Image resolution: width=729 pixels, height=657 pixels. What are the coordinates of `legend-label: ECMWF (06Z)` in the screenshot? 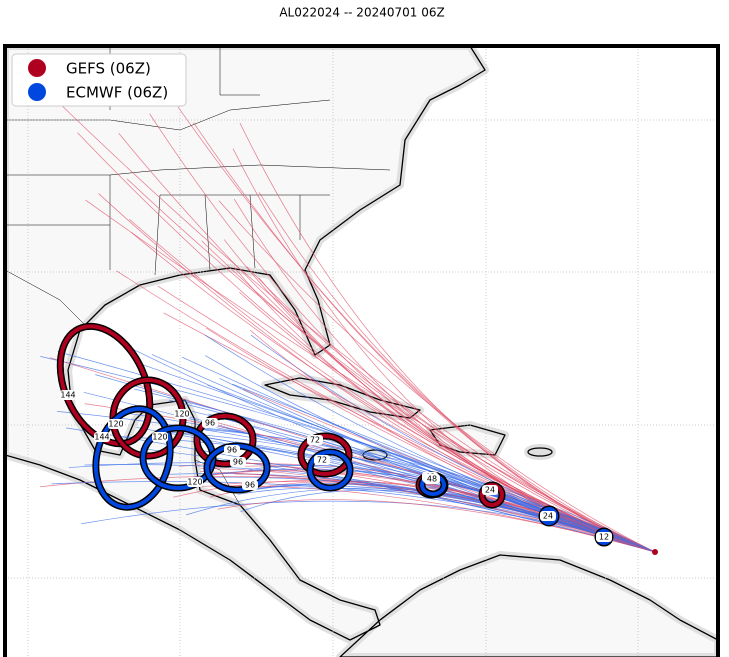 It's located at (117, 93).